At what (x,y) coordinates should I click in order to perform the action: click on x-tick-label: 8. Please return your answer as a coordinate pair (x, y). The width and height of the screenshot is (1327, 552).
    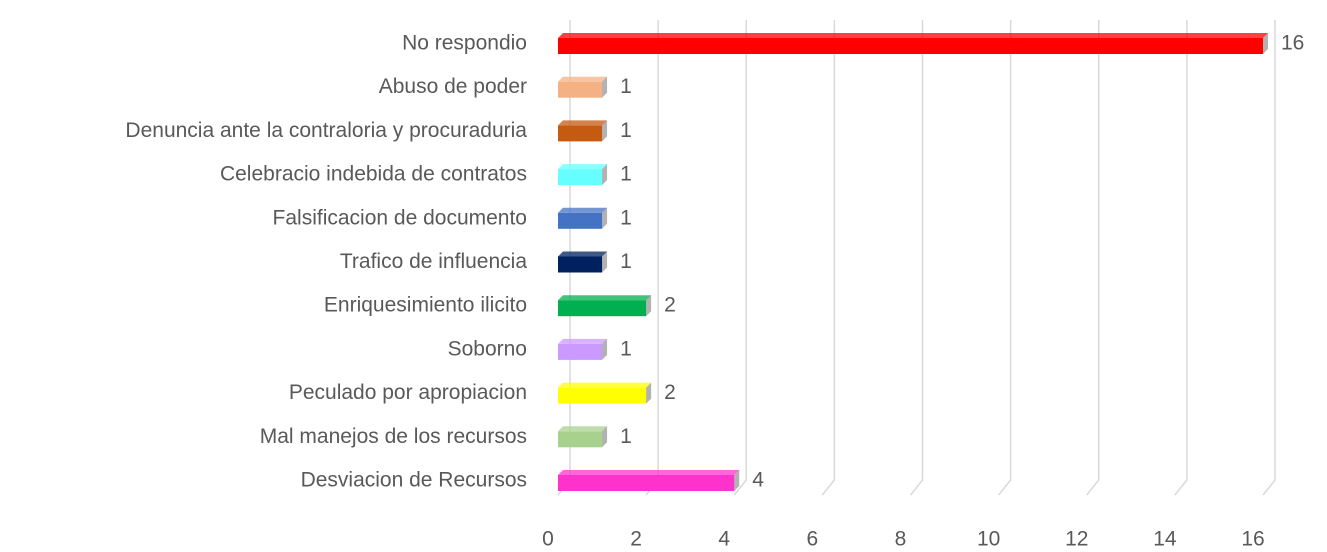
    Looking at the image, I should click on (901, 539).